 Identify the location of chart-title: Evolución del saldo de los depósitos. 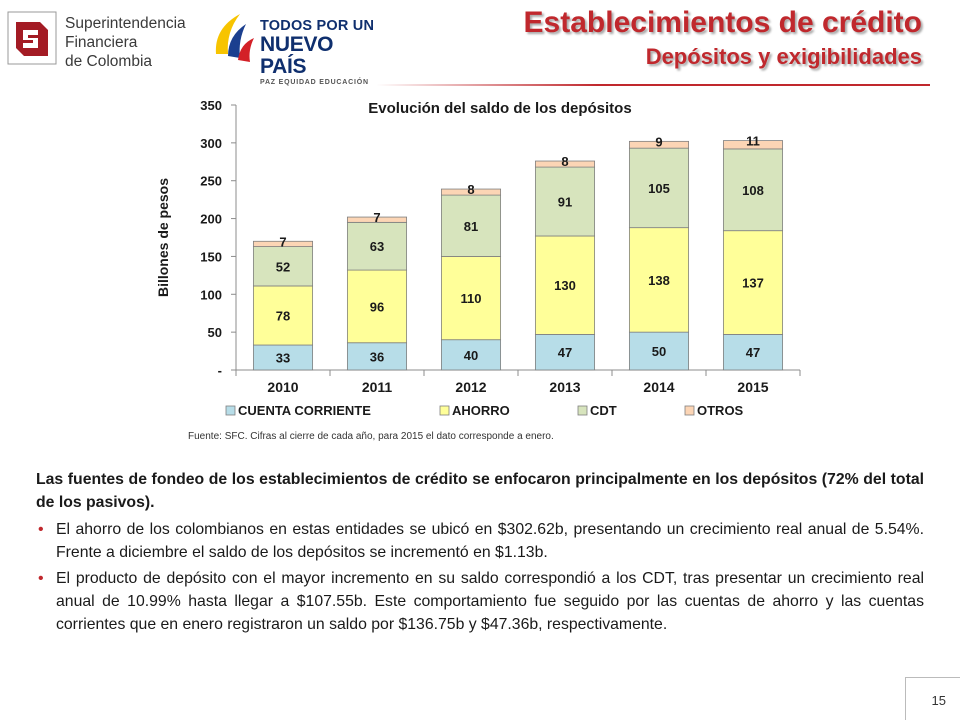
(499, 108).